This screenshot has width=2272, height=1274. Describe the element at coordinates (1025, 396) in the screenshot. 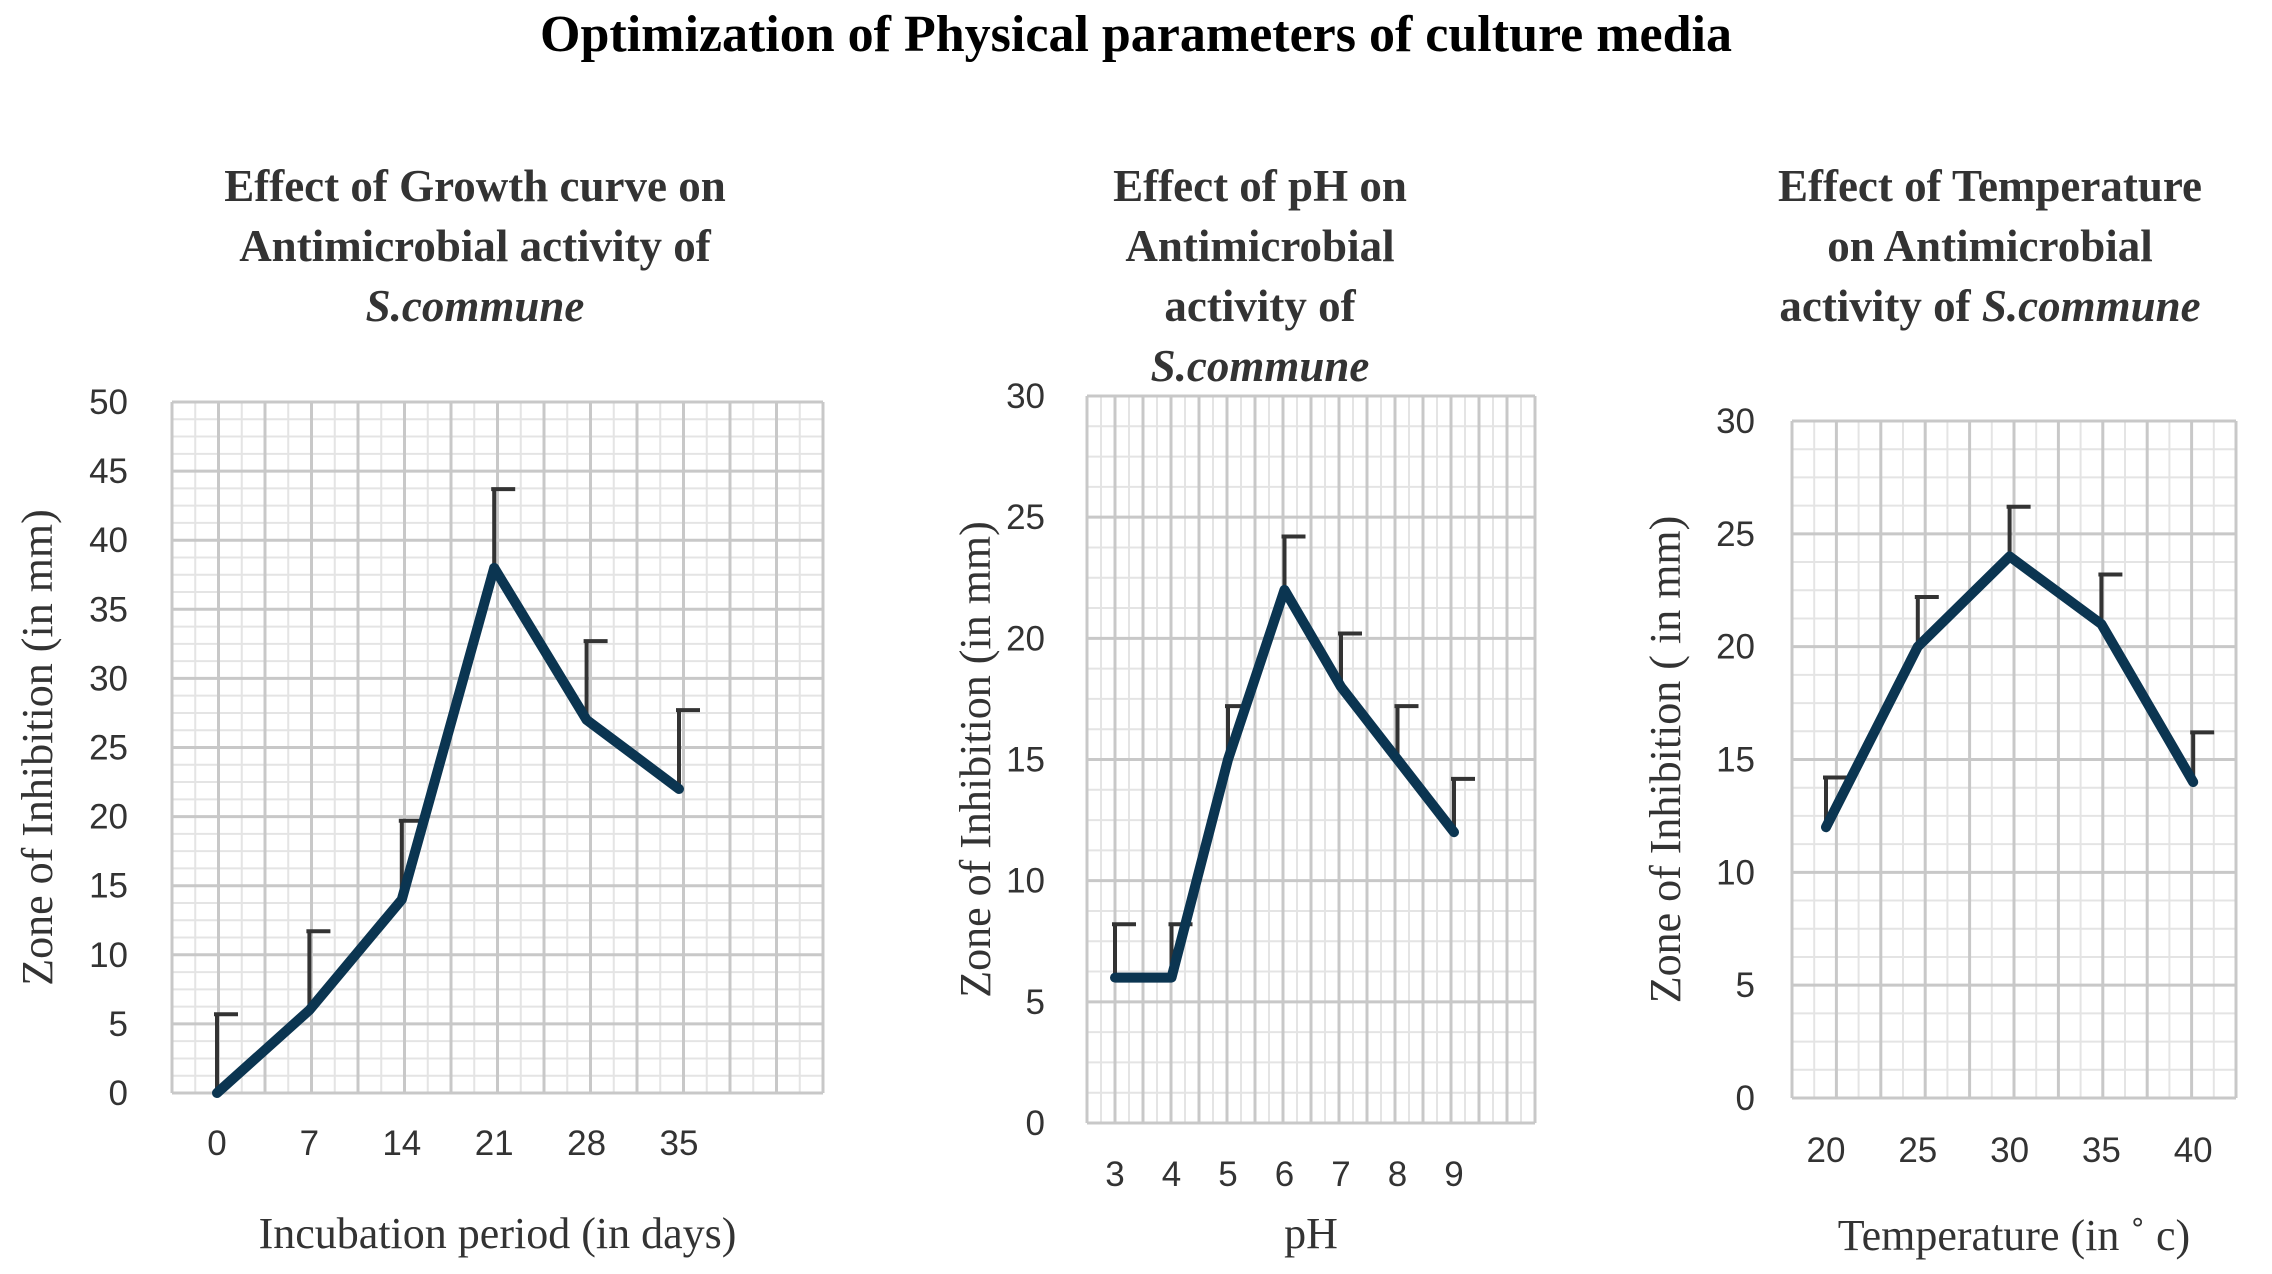

I see `chart-2-y-tick-label: 30` at that location.